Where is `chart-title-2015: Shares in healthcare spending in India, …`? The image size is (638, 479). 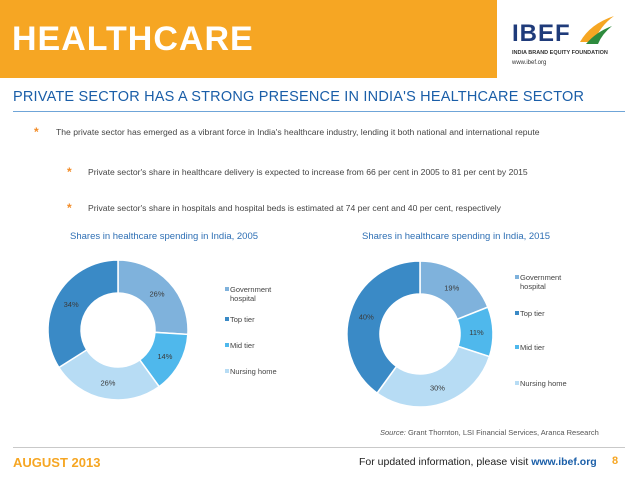 chart-title-2015: Shares in healthcare spending in India, … is located at coordinates (456, 236).